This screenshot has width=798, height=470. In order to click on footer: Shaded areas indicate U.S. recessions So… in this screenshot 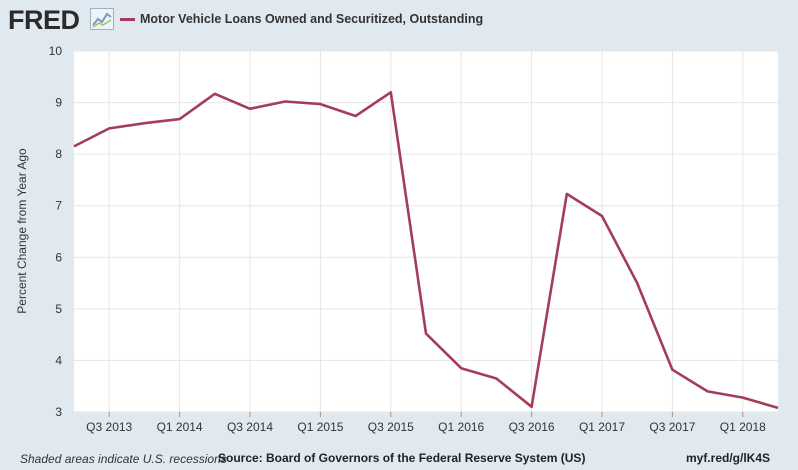, I will do `click(399, 459)`.